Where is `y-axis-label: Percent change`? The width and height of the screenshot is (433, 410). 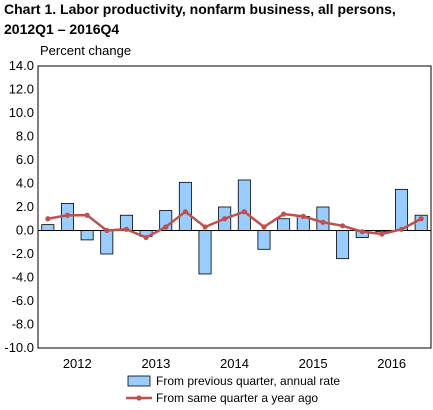 y-axis-label: Percent change is located at coordinates (85, 50).